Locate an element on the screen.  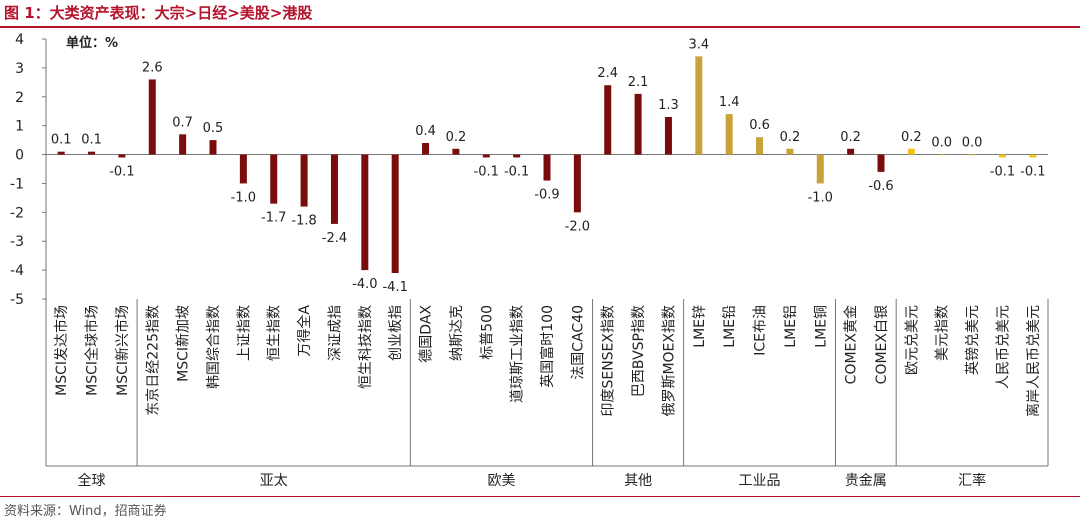
category-label: 俄罗斯MOEX指数 is located at coordinates (669, 361).